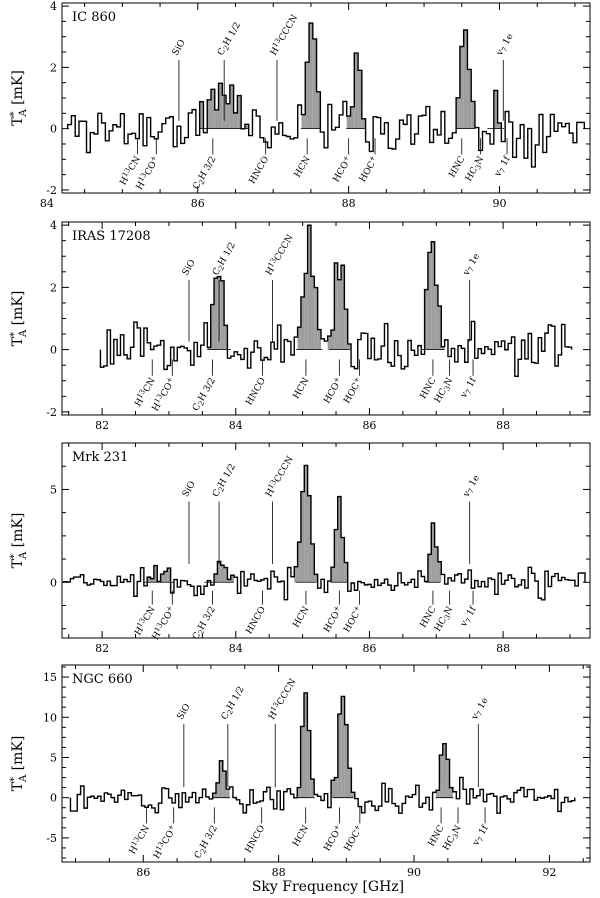  I want to click on line-label-below: HCO+, so click(333, 838).